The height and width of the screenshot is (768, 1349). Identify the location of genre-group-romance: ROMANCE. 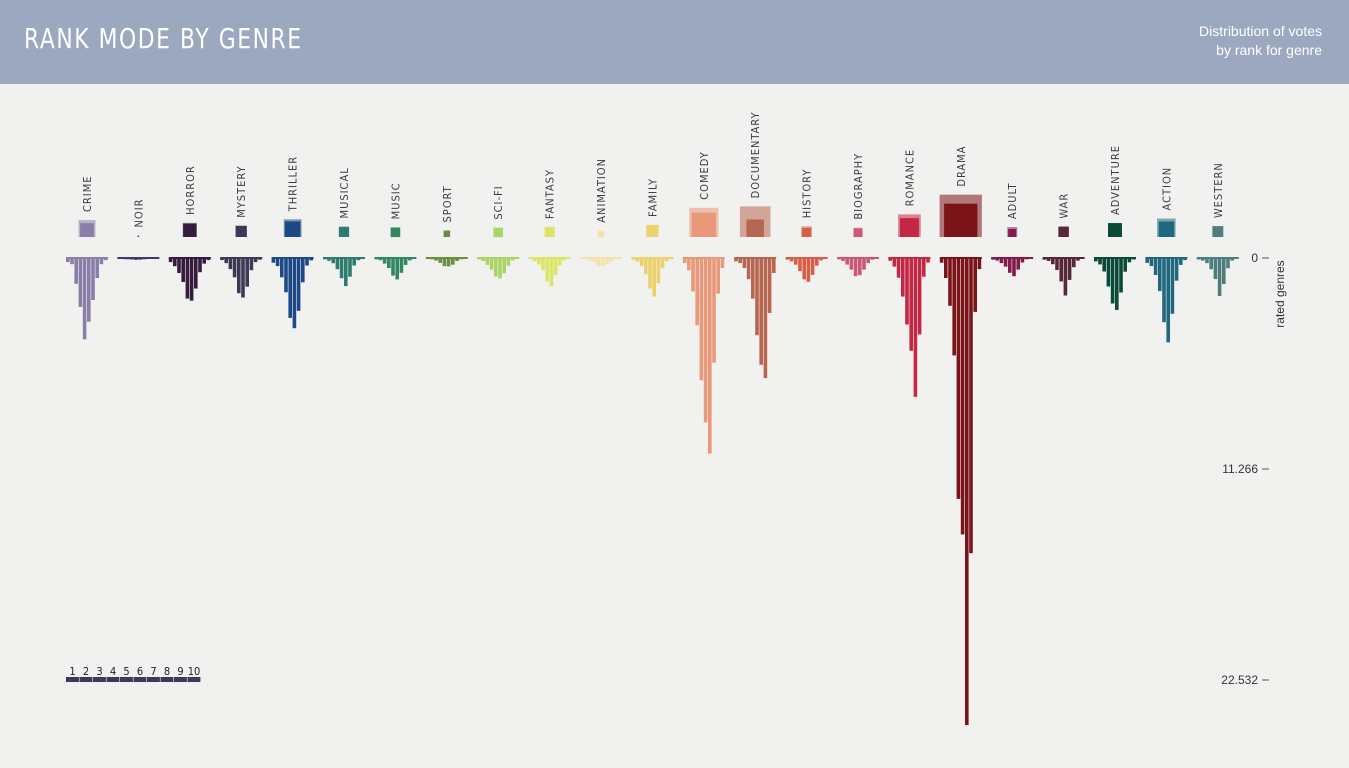
(909, 273).